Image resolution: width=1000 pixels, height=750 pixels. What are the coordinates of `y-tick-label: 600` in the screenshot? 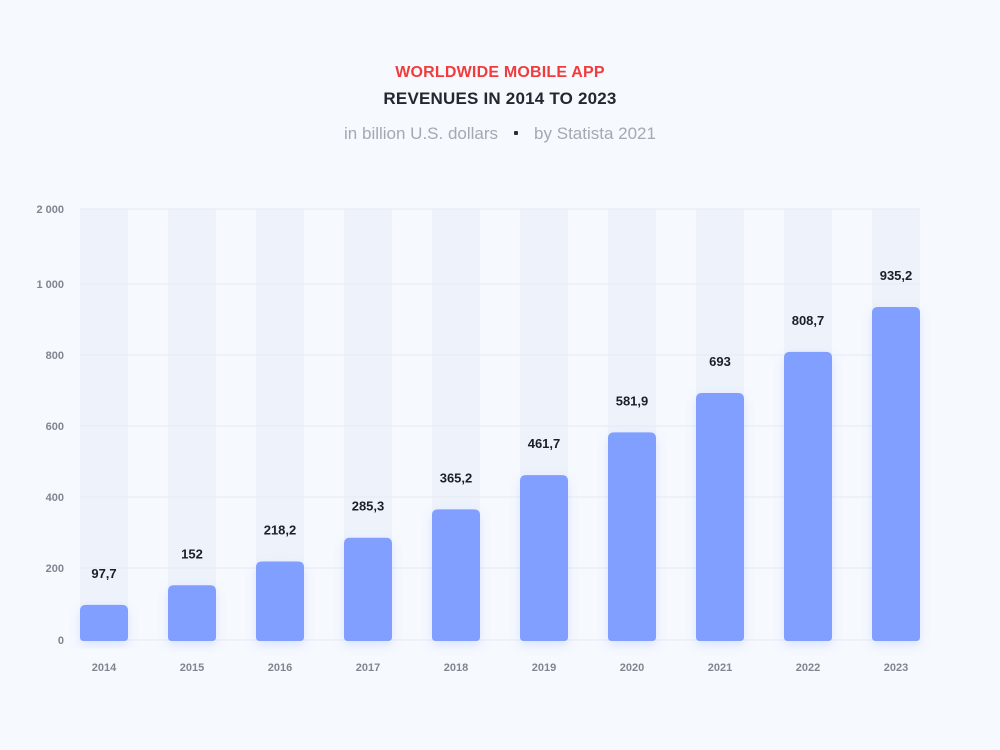 It's located at (55, 427).